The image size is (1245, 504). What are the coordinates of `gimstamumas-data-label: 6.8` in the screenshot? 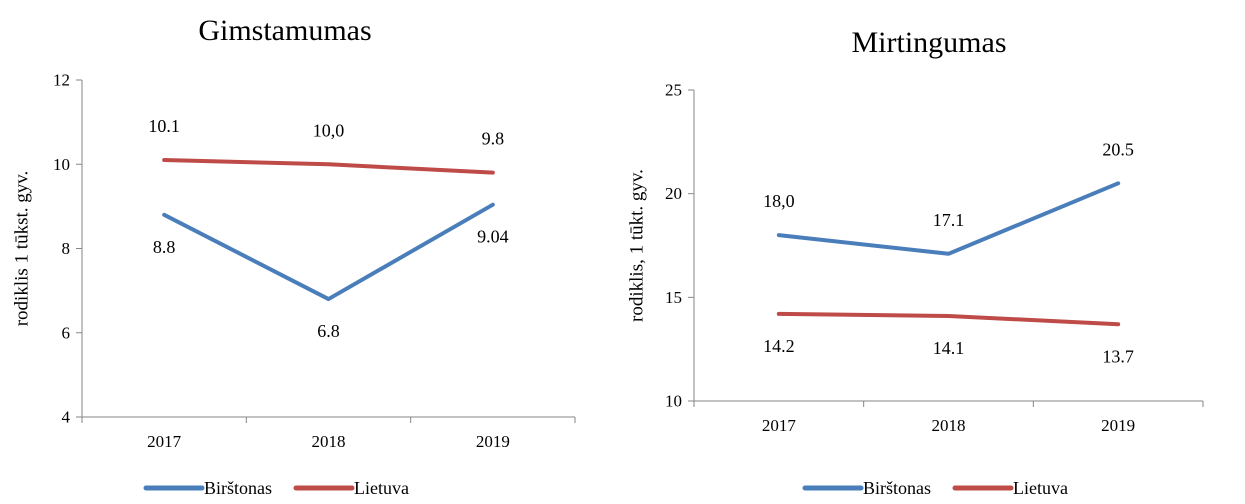 It's located at (328, 331).